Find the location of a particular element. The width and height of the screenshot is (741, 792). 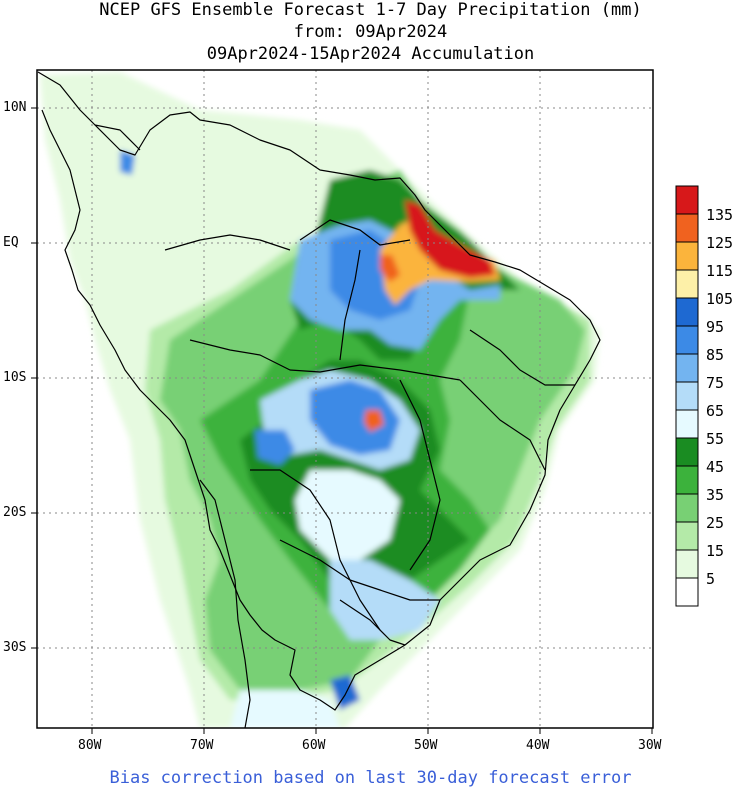

color-legend is located at coordinates (687, 396).